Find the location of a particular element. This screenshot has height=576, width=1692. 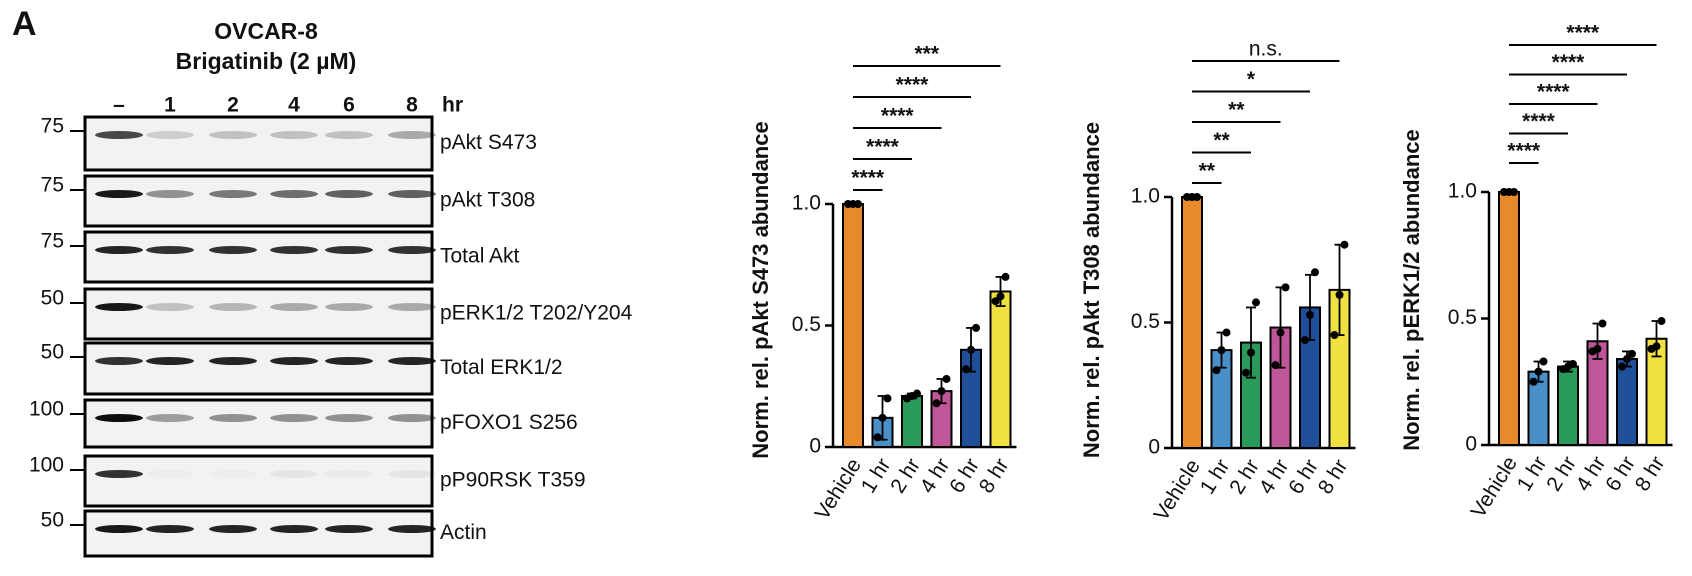

lane-label: 1 is located at coordinates (170, 105).